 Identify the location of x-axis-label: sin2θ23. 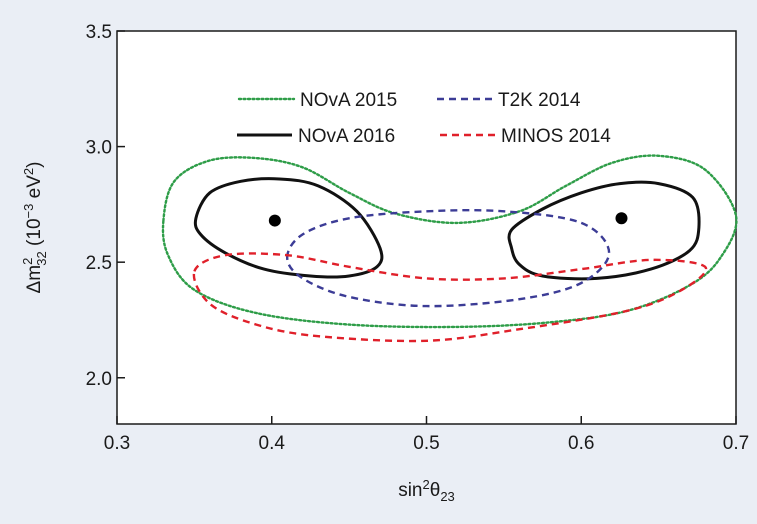
(426, 490).